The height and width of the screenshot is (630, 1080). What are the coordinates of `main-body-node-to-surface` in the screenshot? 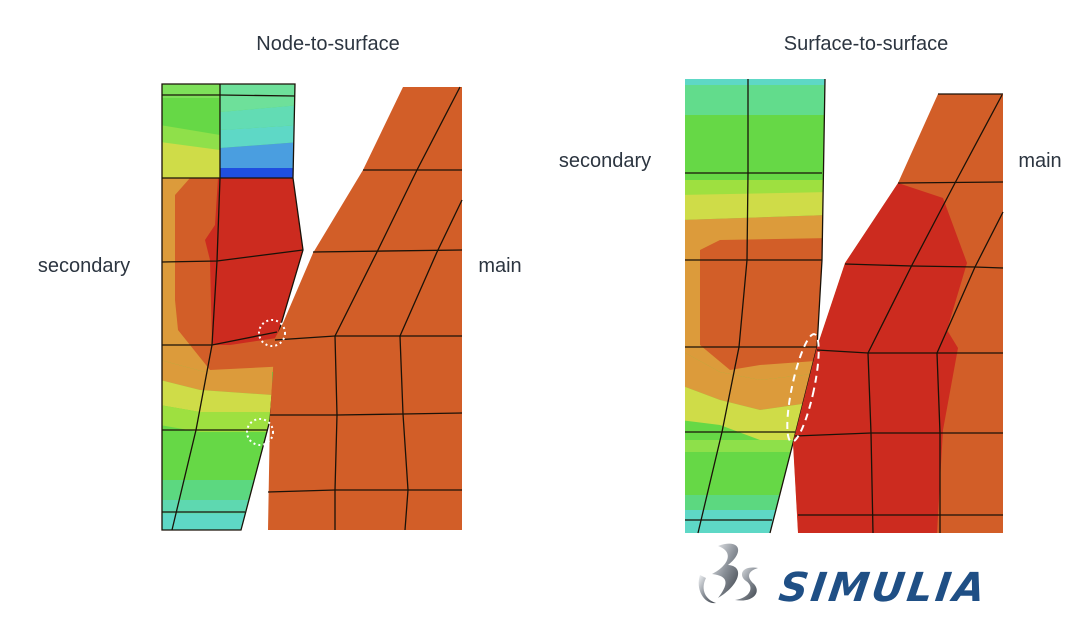 It's located at (365, 308).